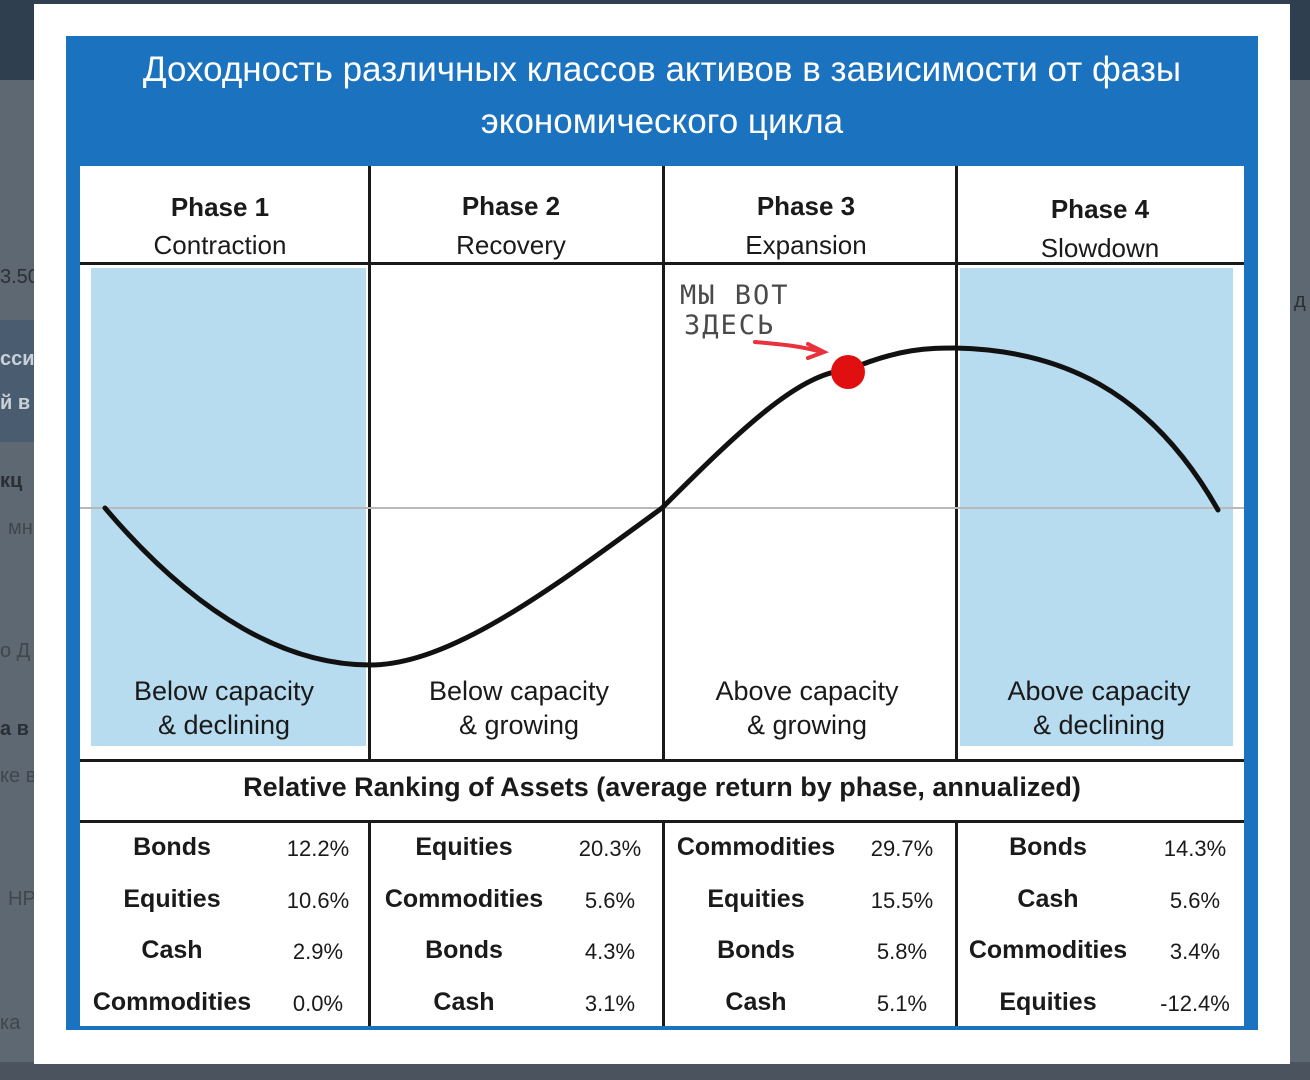 The width and height of the screenshot is (1310, 1080). Describe the element at coordinates (15, 403) in the screenshot. I see `background-text: й в` at that location.